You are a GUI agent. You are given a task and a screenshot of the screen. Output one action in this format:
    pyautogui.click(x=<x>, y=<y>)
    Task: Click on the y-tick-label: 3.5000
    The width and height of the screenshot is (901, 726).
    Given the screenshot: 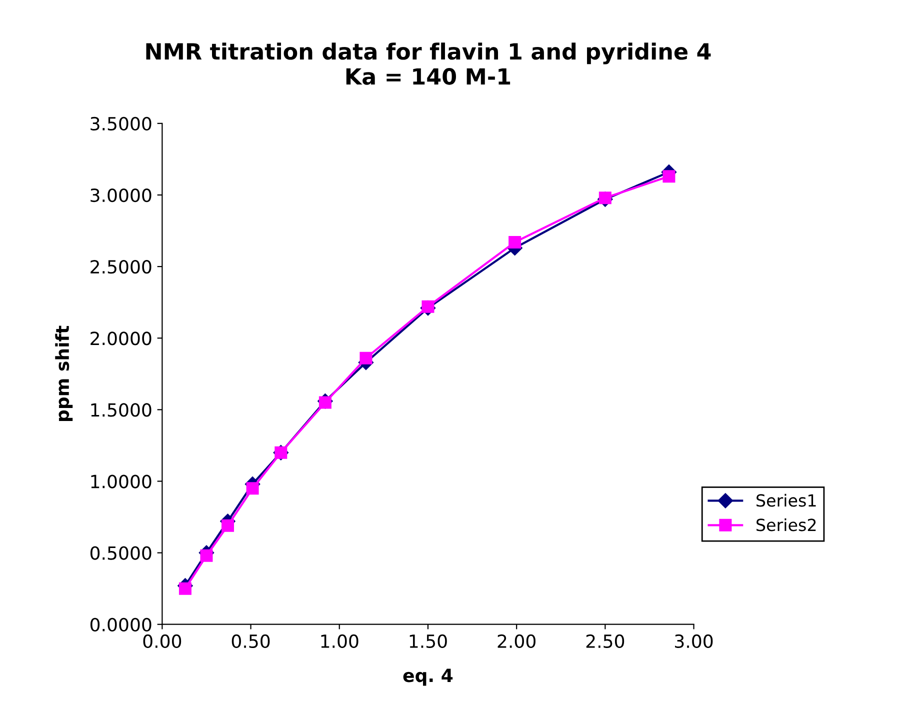 What is the action you would take?
    pyautogui.click(x=121, y=123)
    